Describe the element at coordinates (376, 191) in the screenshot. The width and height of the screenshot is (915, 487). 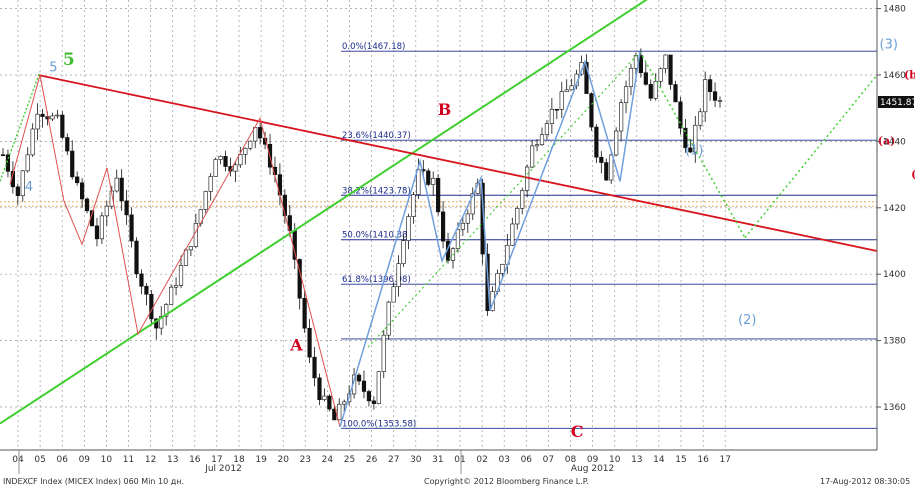
I see `fib-label: 38.2%(1423.78)` at that location.